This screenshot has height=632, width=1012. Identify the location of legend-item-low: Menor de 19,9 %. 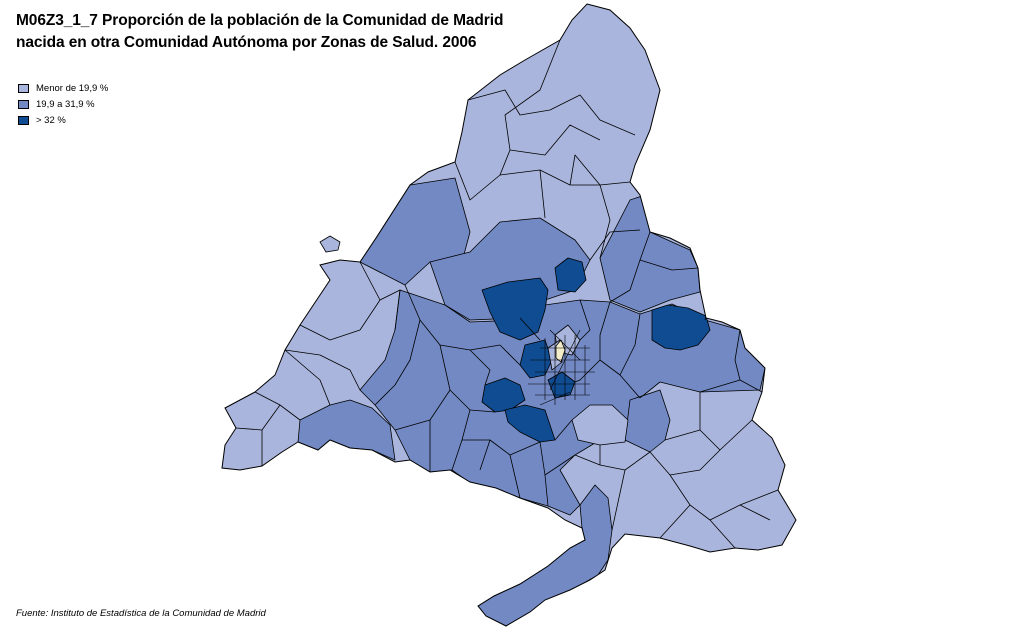
(63, 88).